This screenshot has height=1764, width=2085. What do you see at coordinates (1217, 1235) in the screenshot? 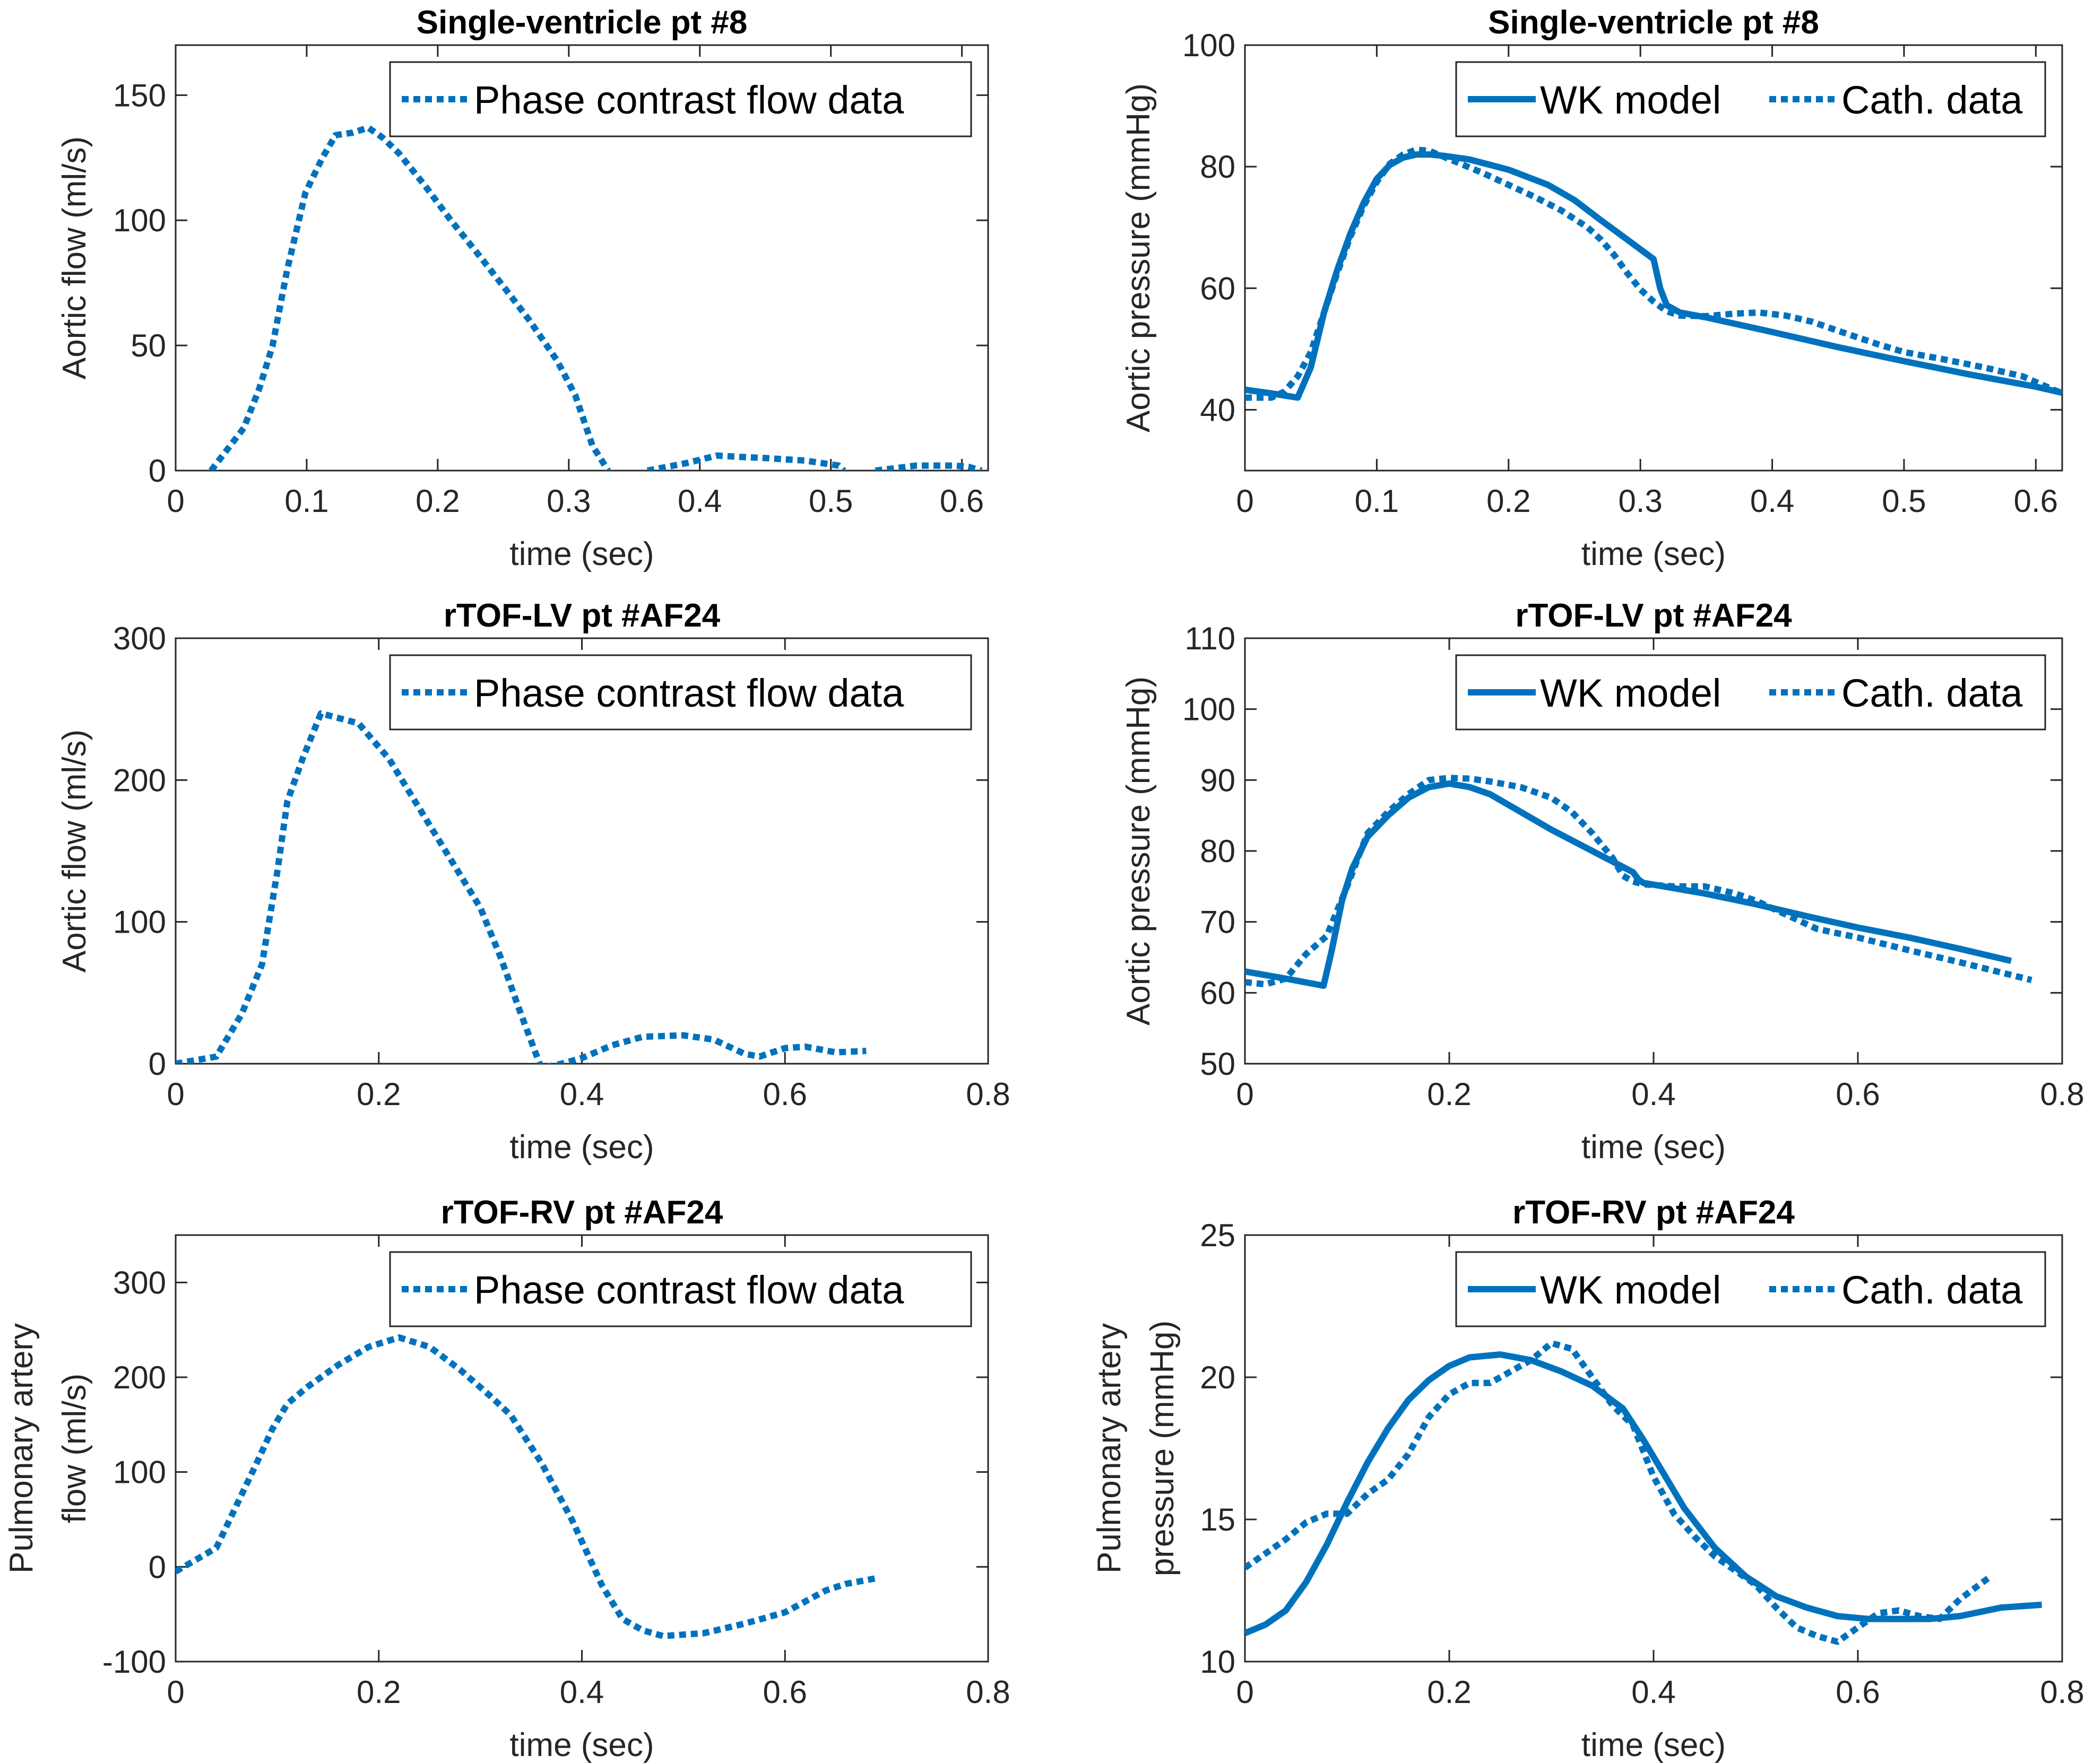
I see `y-tick-label: 25` at bounding box center [1217, 1235].